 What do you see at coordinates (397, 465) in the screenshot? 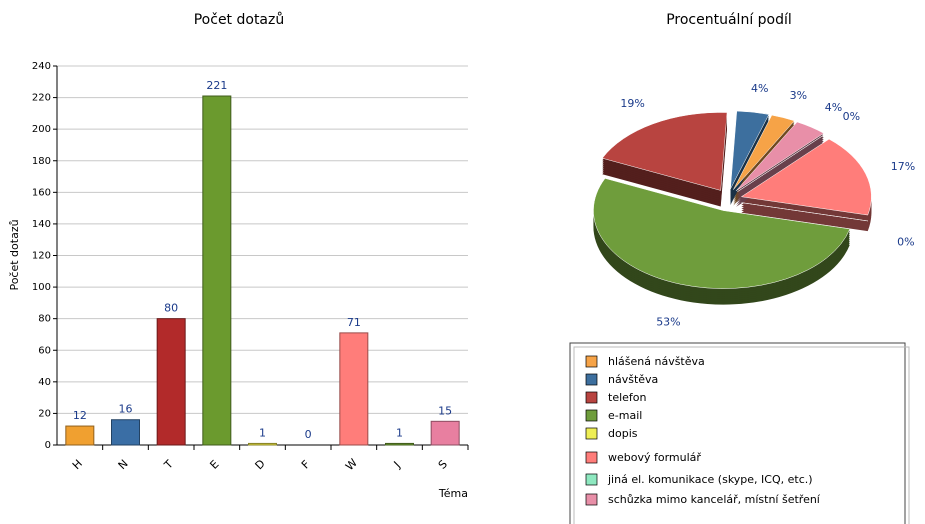
I see `x-tick-label: J` at bounding box center [397, 465].